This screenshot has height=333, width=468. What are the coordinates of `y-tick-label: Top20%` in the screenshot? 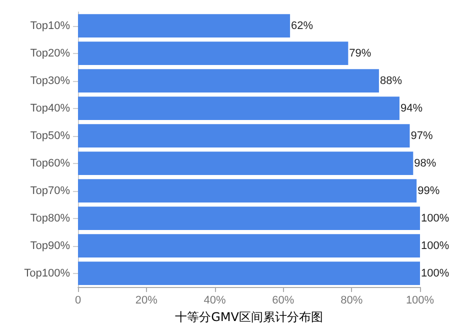 It's located at (50, 53).